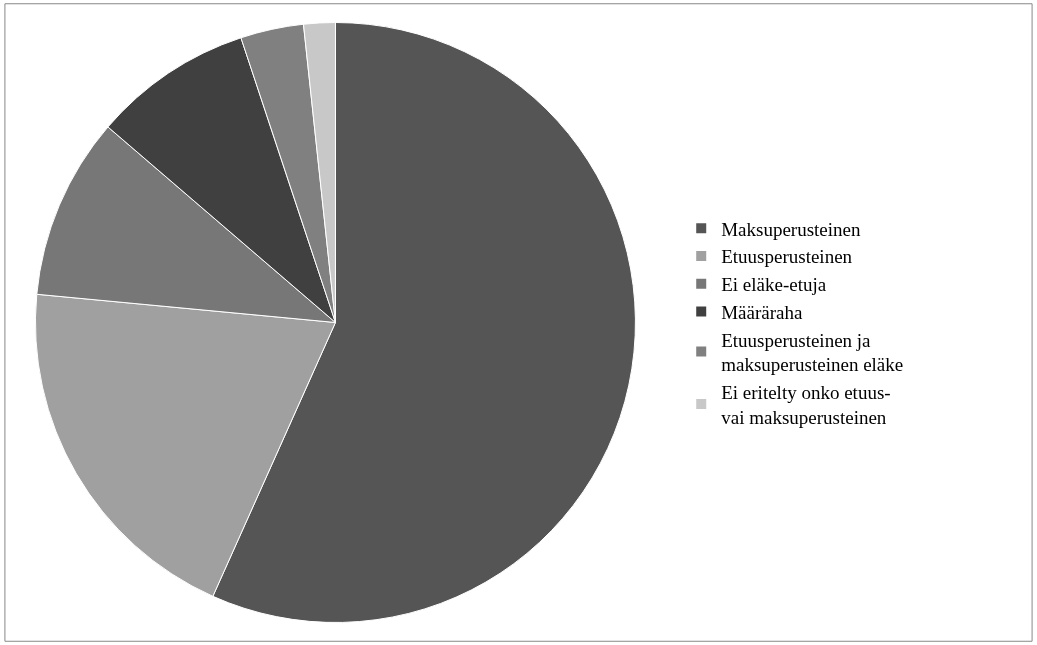 This screenshot has height=645, width=1037. What do you see at coordinates (806, 404) in the screenshot?
I see `legend-label: Ei eritelty onko etuus- vai maksuperusteinen` at bounding box center [806, 404].